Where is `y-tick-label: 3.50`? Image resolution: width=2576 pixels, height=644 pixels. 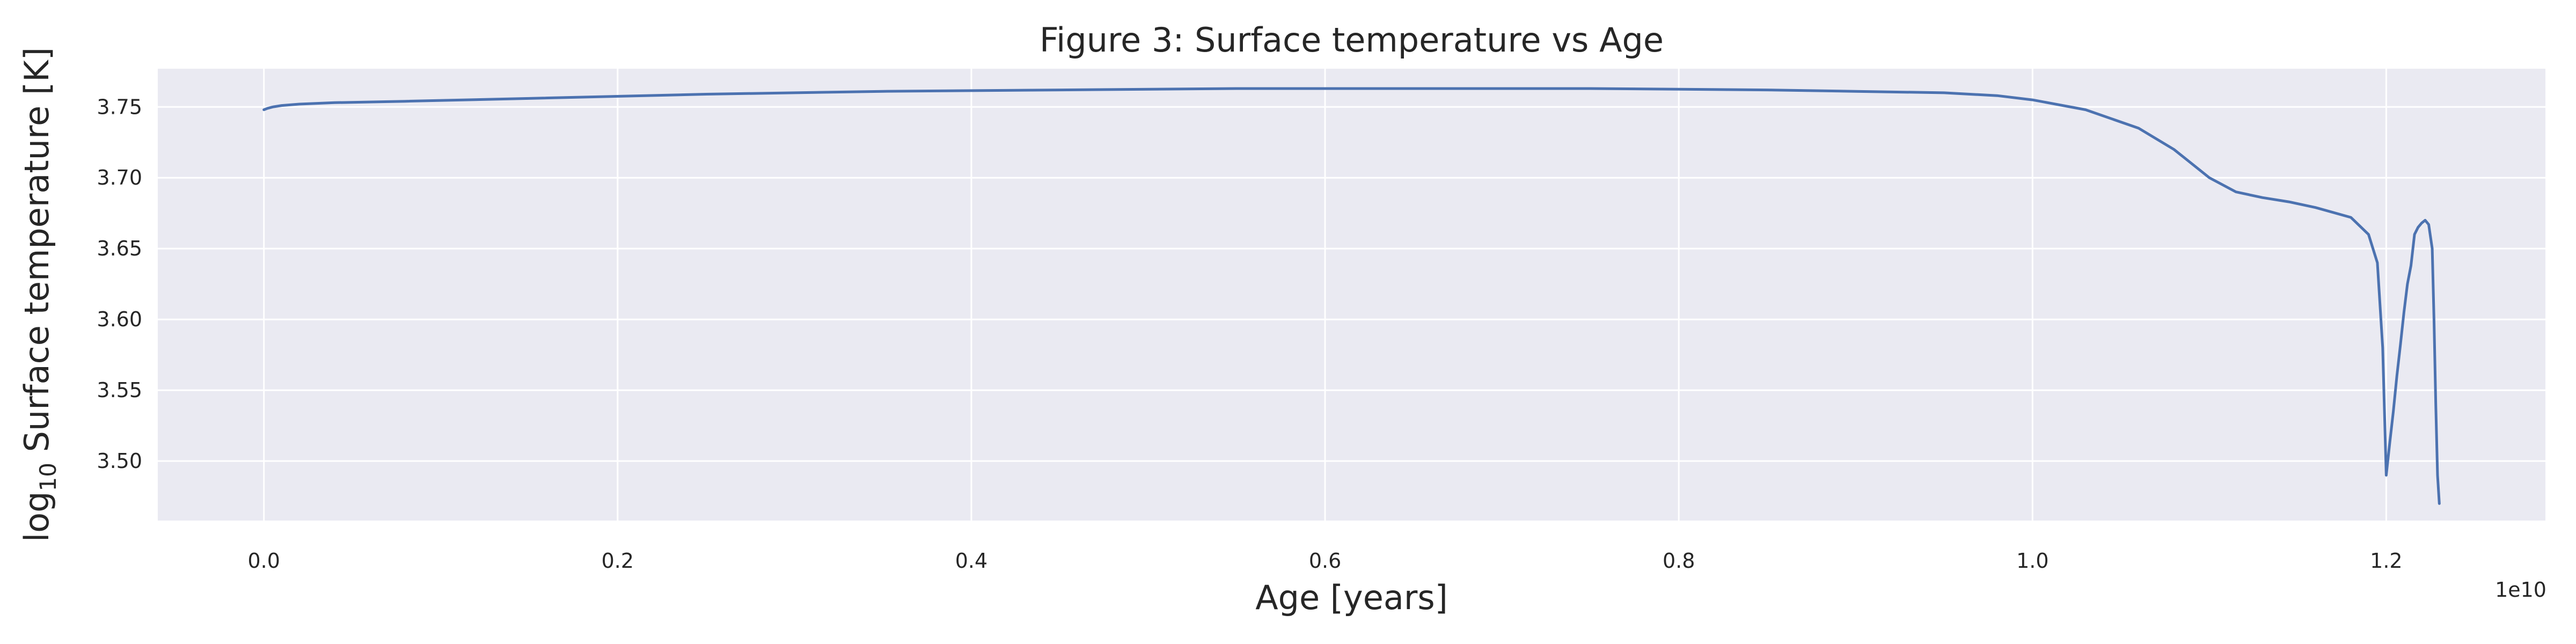
y-tick-label: 3.50 is located at coordinates (119, 461).